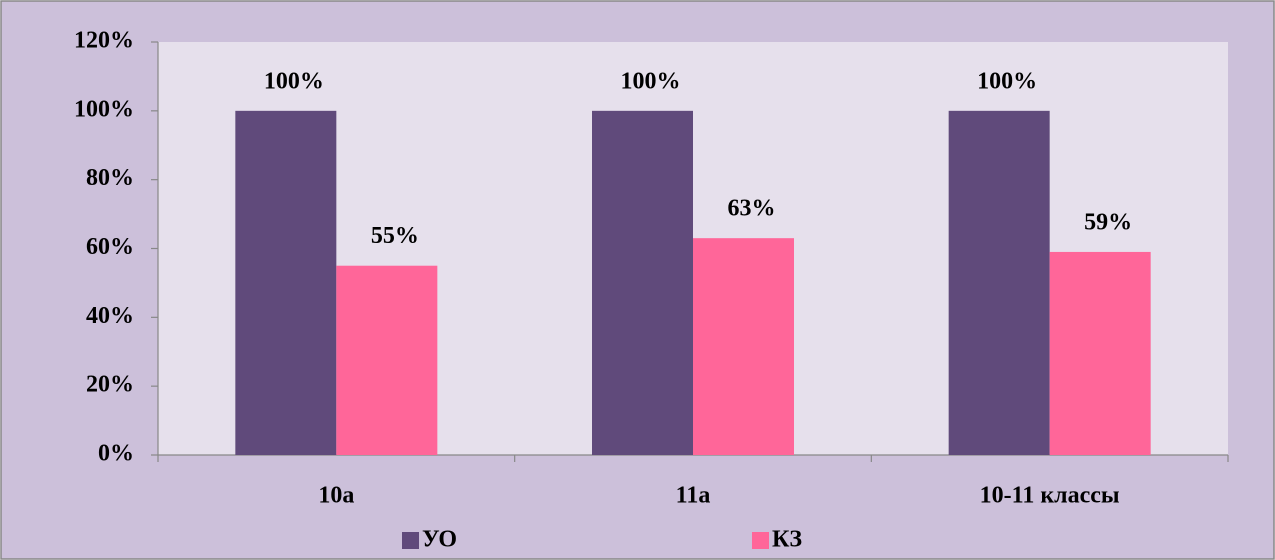 The height and width of the screenshot is (560, 1275). I want to click on y-tick-label: 0%, so click(116, 454).